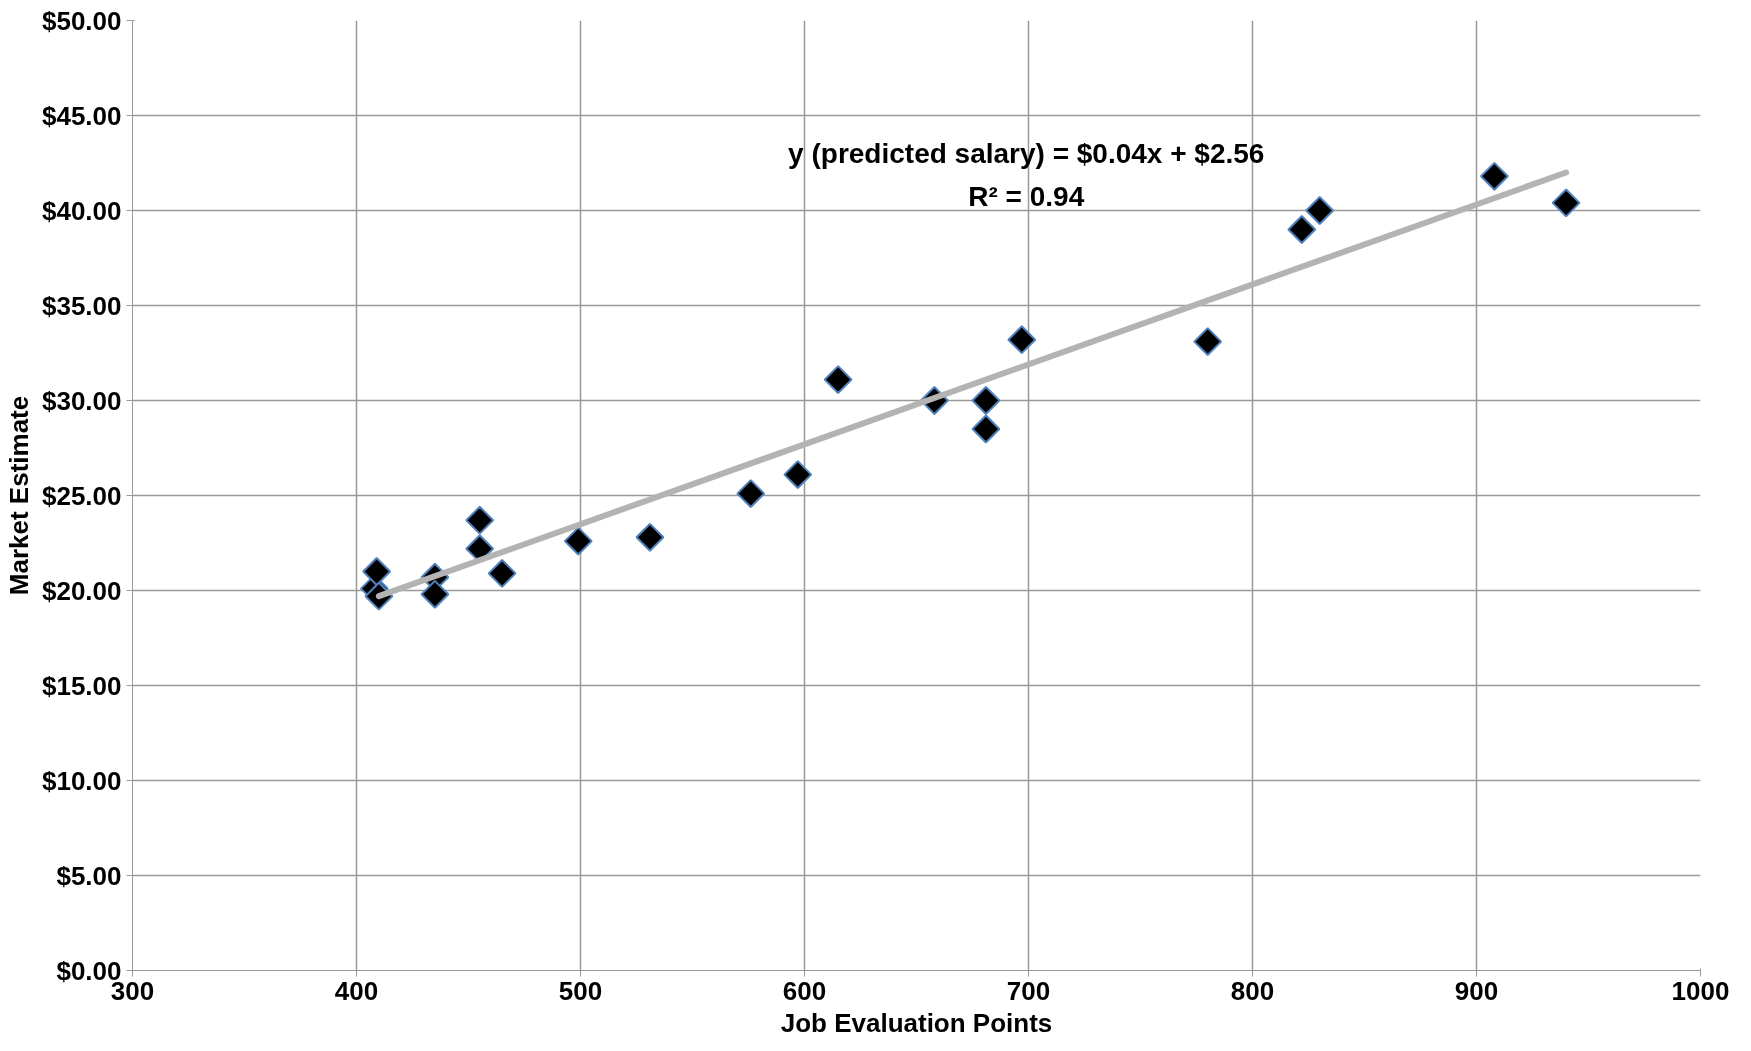 This screenshot has height=1051, width=1751. What do you see at coordinates (1476, 990) in the screenshot?
I see `x-tick-label: 900` at bounding box center [1476, 990].